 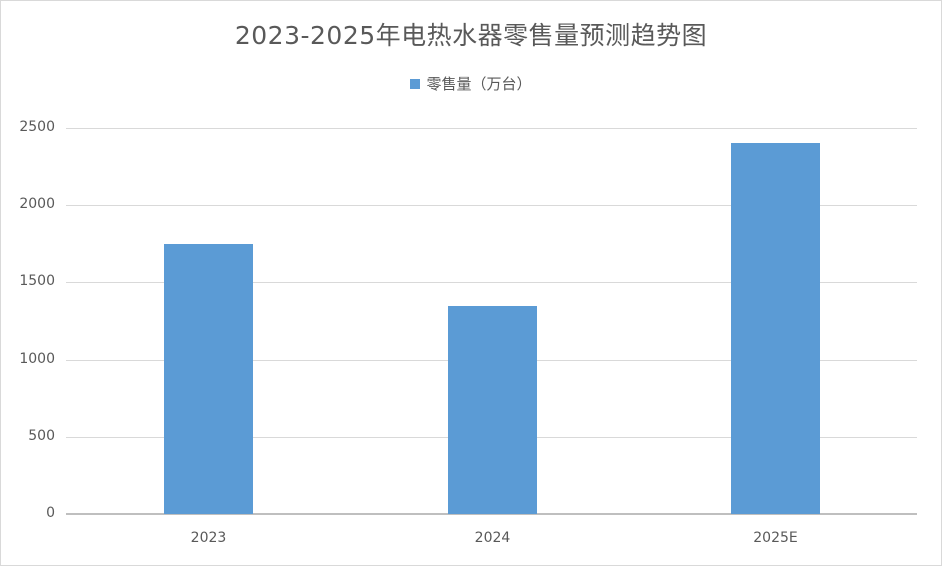 I want to click on bar-2025E, so click(x=775, y=328).